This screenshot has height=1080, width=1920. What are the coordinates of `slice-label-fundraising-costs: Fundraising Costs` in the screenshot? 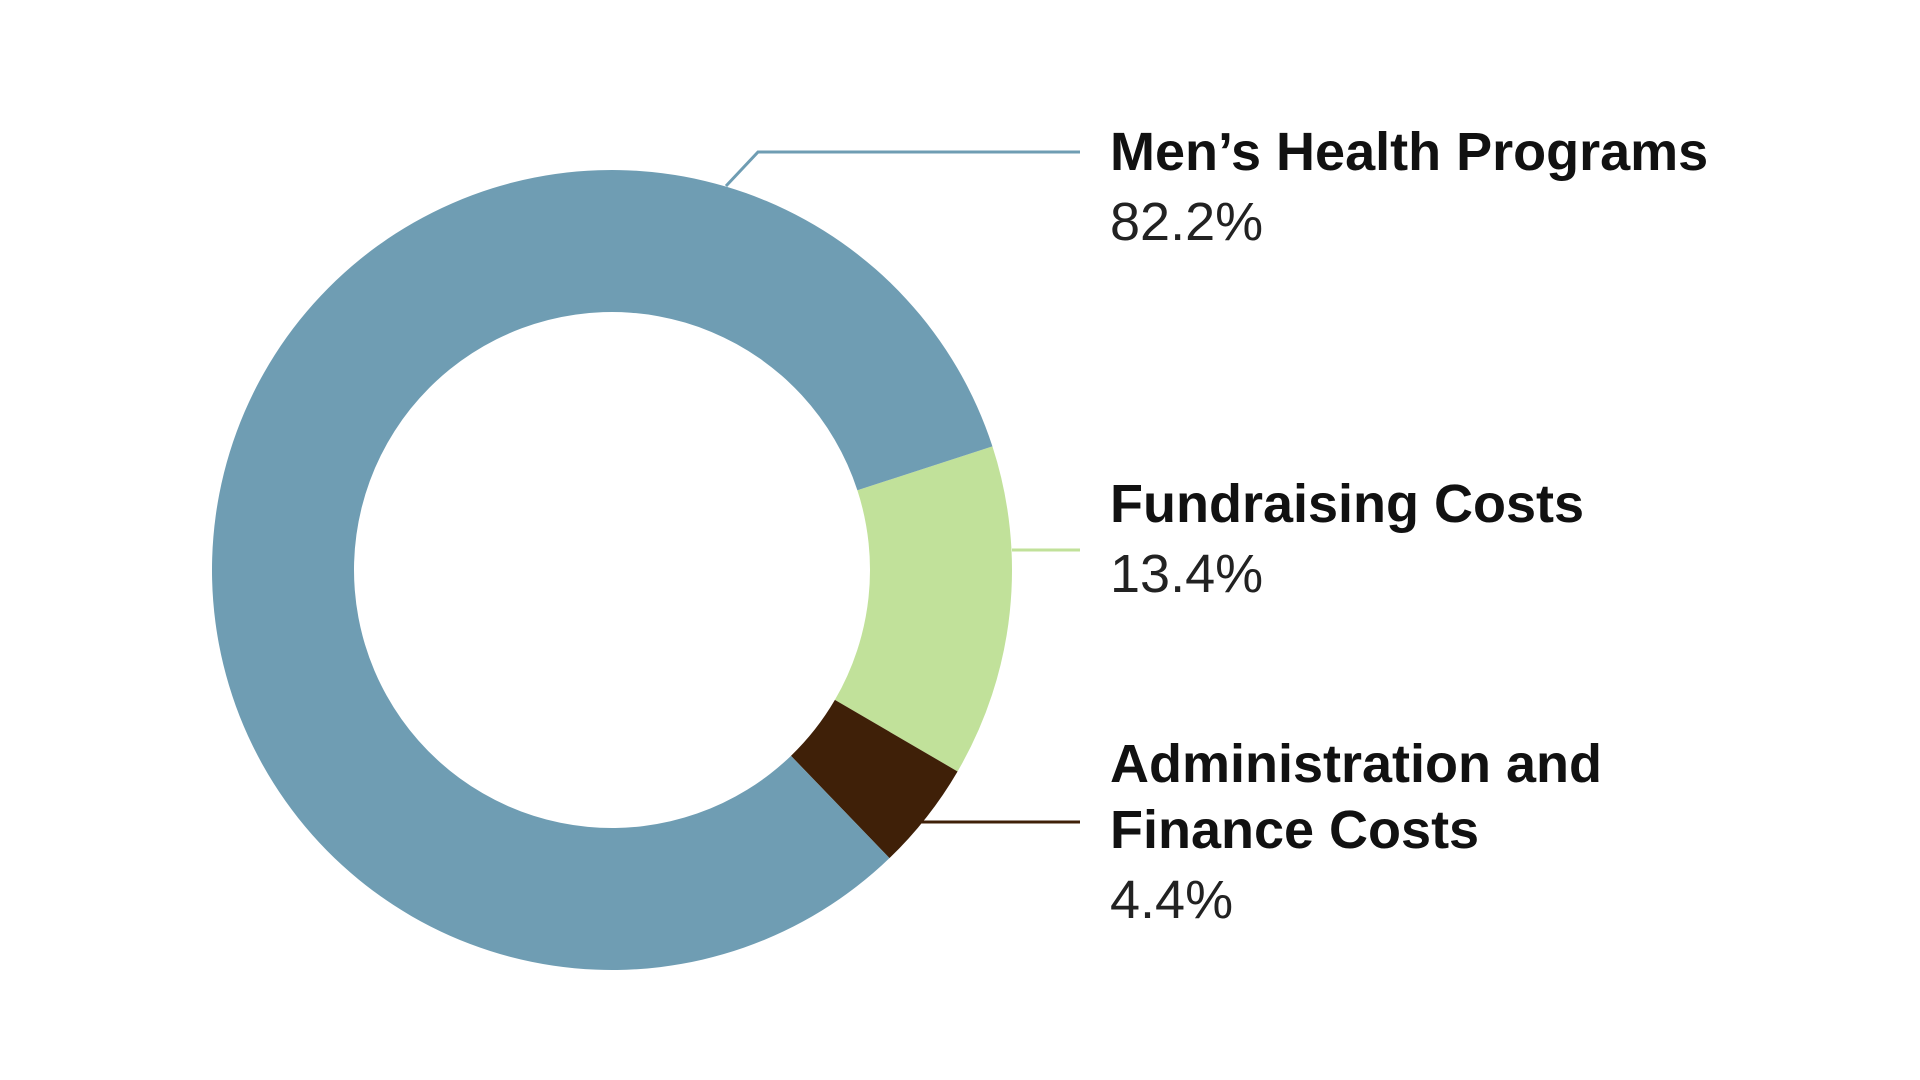 It's located at (1347, 504).